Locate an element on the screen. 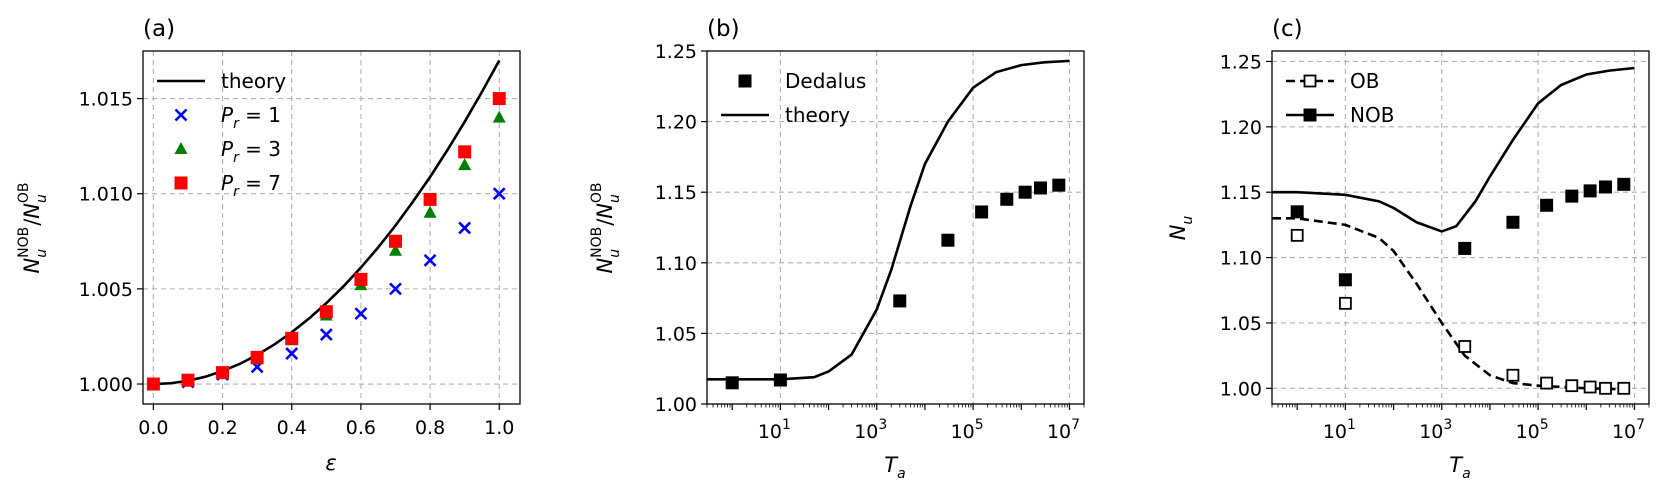  panel-a-legend-item-3-label: Pr = 7 is located at coordinates (251, 185).